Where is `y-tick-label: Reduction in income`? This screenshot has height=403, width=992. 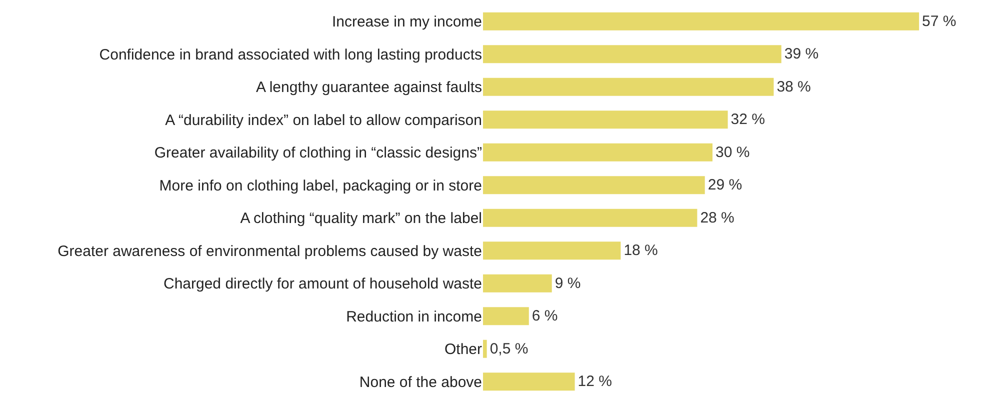 y-tick-label: Reduction in income is located at coordinates (414, 317).